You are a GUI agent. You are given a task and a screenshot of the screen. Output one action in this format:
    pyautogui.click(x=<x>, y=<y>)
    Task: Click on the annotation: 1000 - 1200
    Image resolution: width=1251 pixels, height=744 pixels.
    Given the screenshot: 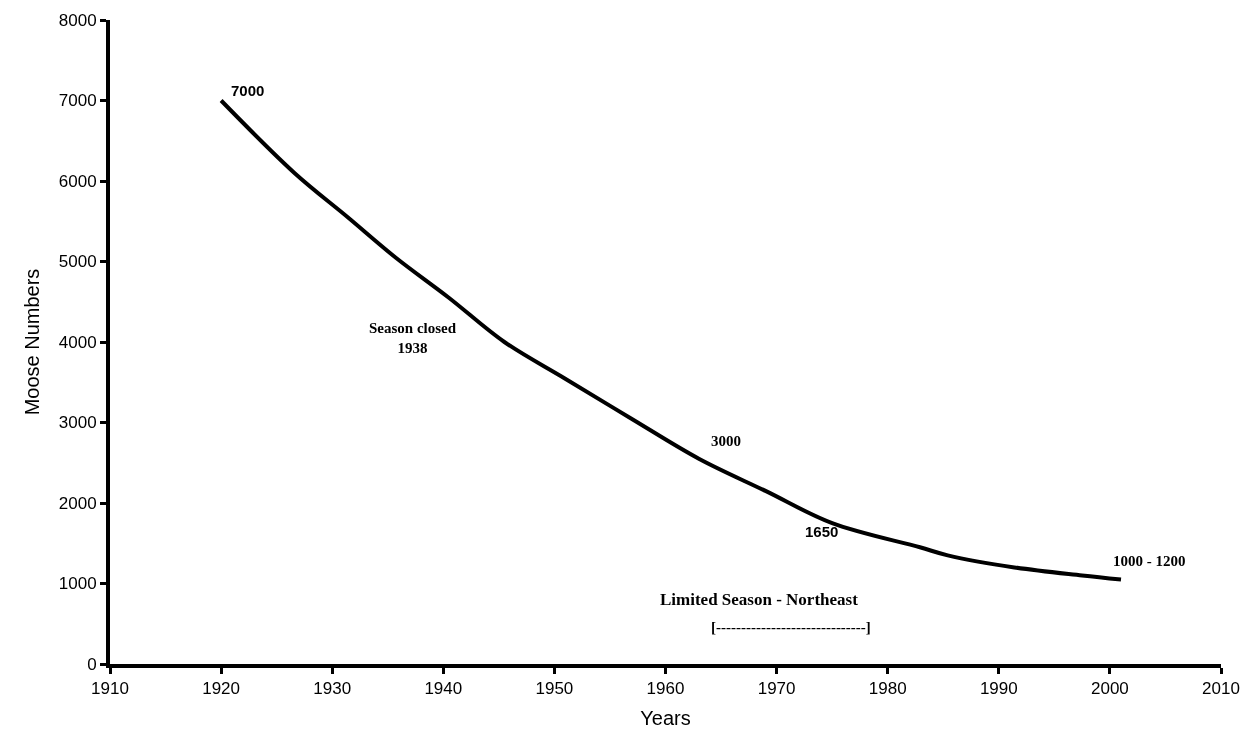 What is the action you would take?
    pyautogui.click(x=1149, y=561)
    